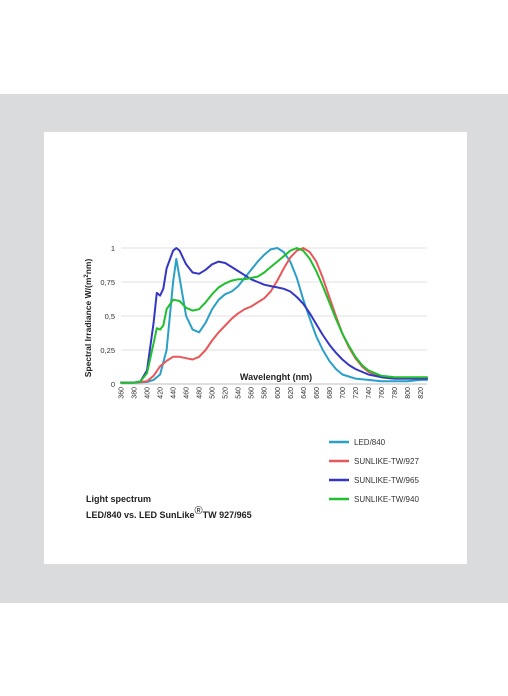 This screenshot has width=508, height=696. I want to click on x-tick-label: 660, so click(317, 393).